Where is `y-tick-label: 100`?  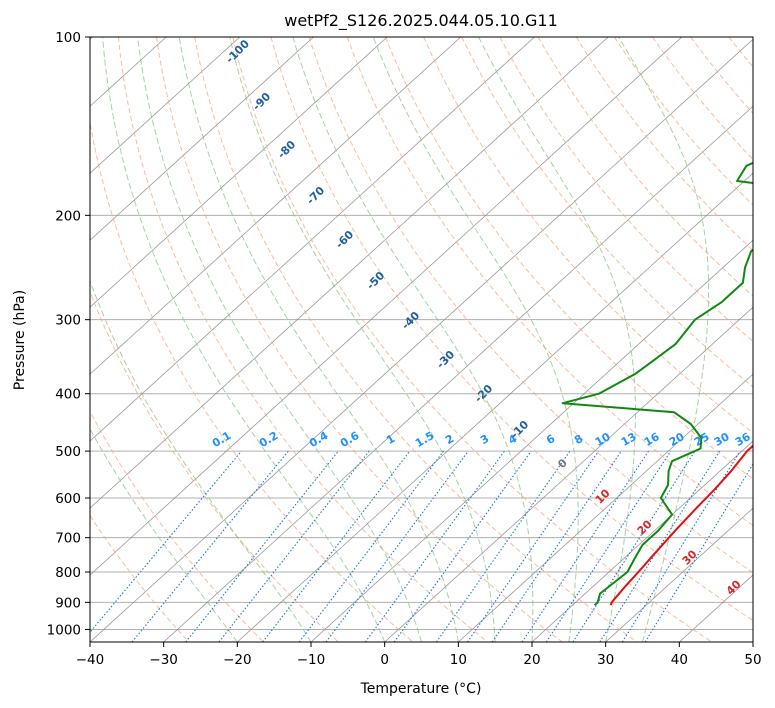
y-tick-label: 100 is located at coordinates (68, 38).